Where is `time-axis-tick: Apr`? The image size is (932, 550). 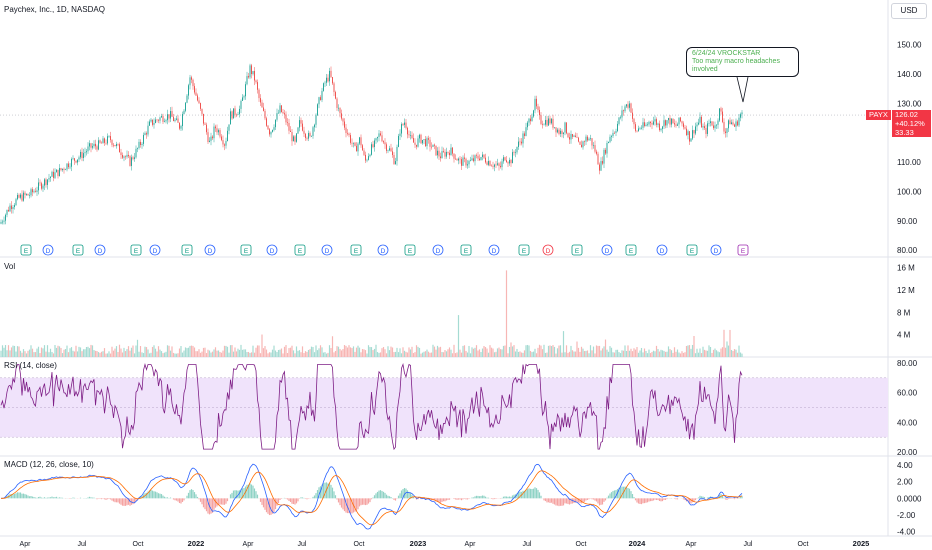
time-axis-tick: Apr is located at coordinates (471, 544).